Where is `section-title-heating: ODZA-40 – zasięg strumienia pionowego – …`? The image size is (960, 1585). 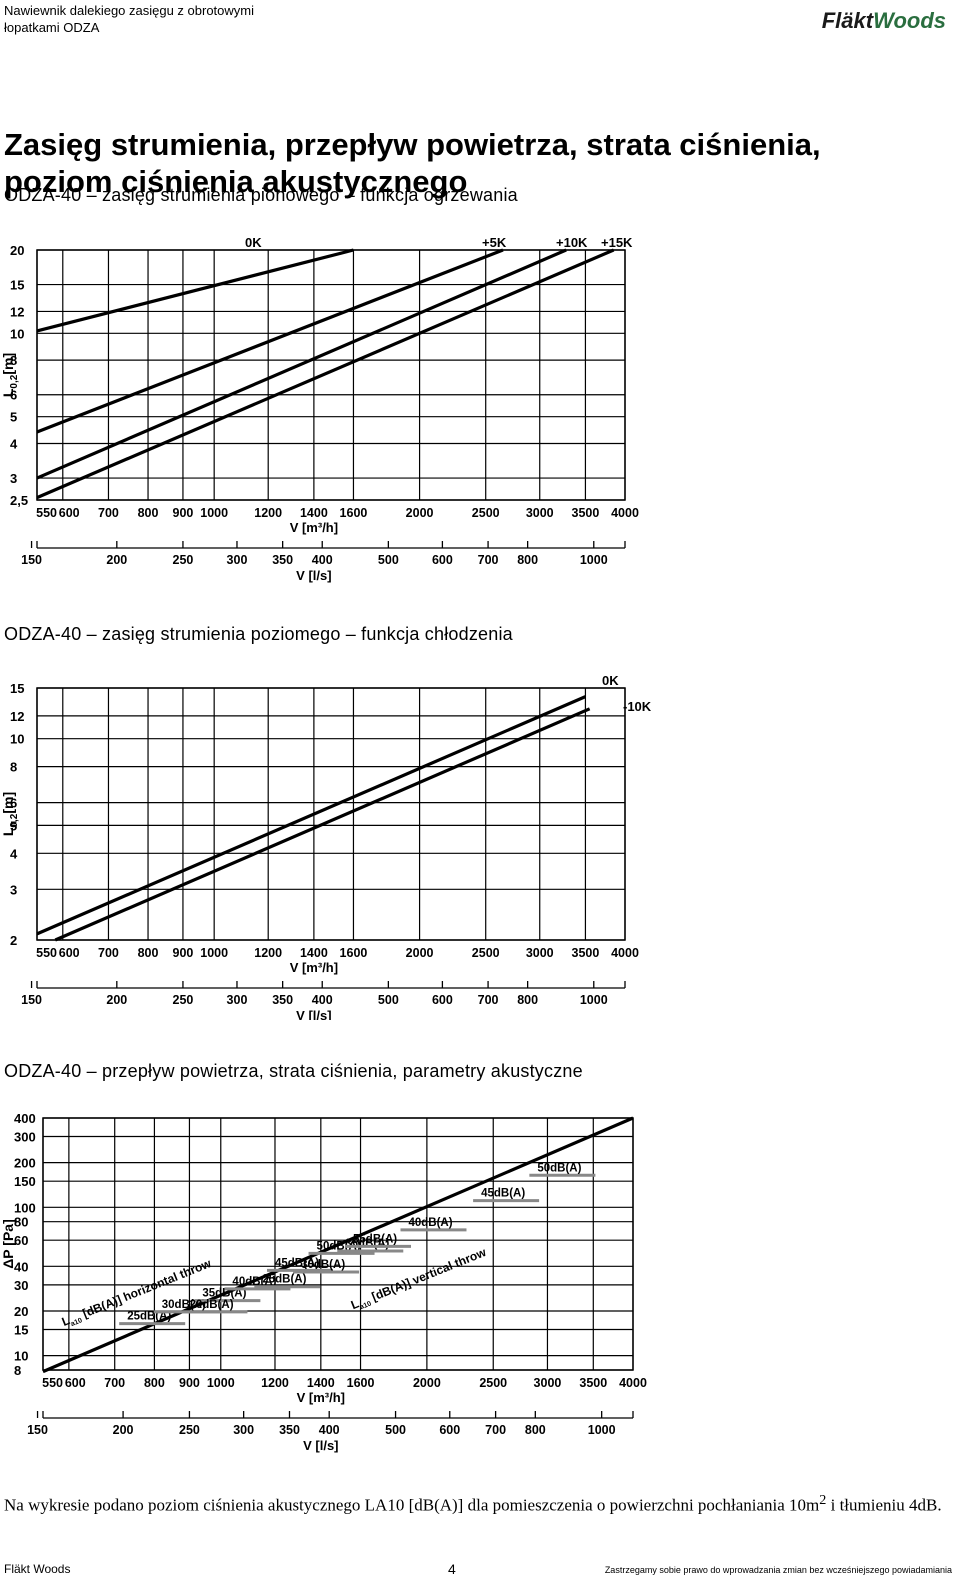 section-title-heating: ODZA-40 – zasięg strumienia pionowego – … is located at coordinates (261, 195).